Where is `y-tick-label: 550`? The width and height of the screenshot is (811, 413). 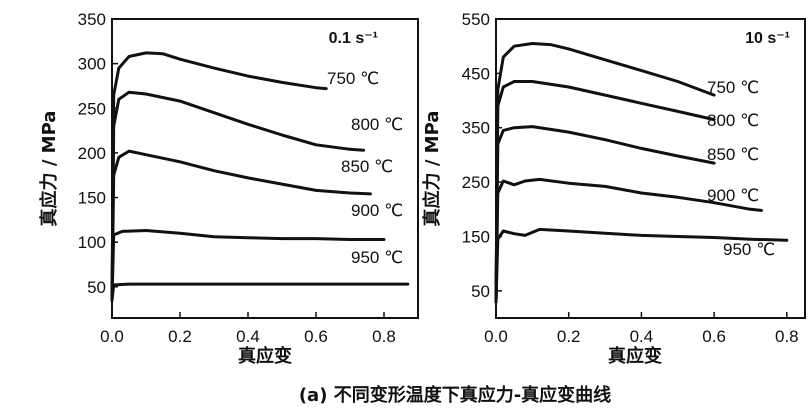 y-tick-label: 550 is located at coordinates (476, 19).